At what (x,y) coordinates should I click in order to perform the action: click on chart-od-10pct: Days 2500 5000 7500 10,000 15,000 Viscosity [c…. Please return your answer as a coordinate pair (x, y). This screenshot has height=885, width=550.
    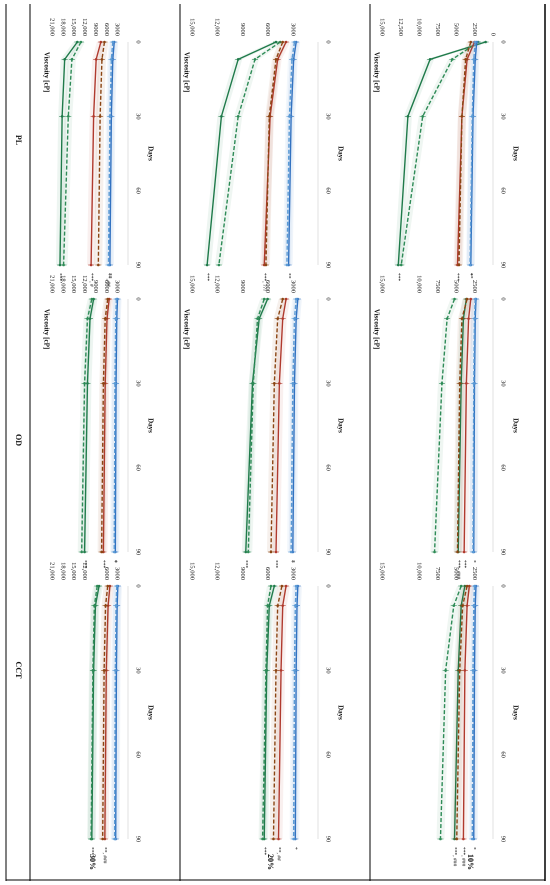
    Looking at the image, I should click on (445, 427).